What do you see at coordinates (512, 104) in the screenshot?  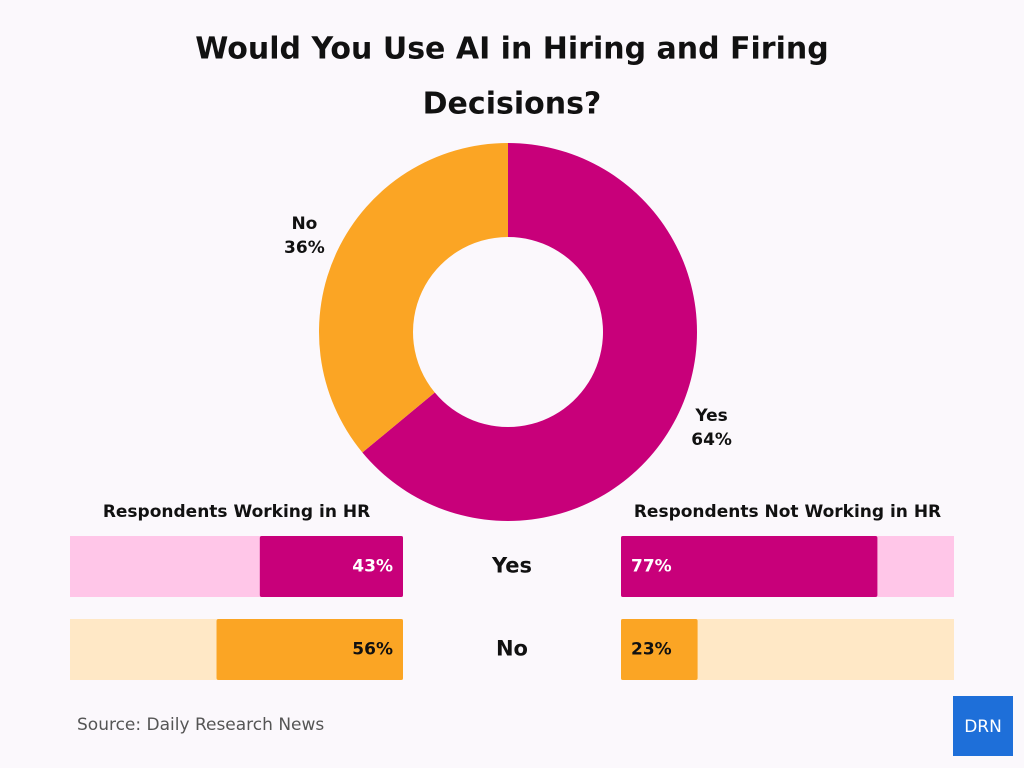 I see `chart-title: Decisions?` at bounding box center [512, 104].